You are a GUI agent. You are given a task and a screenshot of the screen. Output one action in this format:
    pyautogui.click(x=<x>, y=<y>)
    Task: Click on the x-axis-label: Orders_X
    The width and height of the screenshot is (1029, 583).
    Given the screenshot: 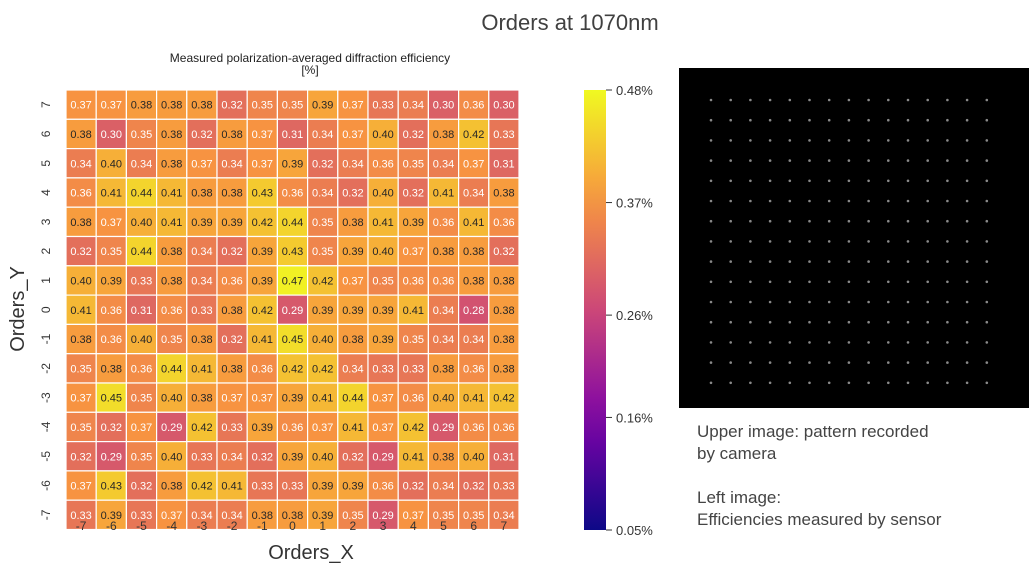 What is the action you would take?
    pyautogui.click(x=311, y=553)
    